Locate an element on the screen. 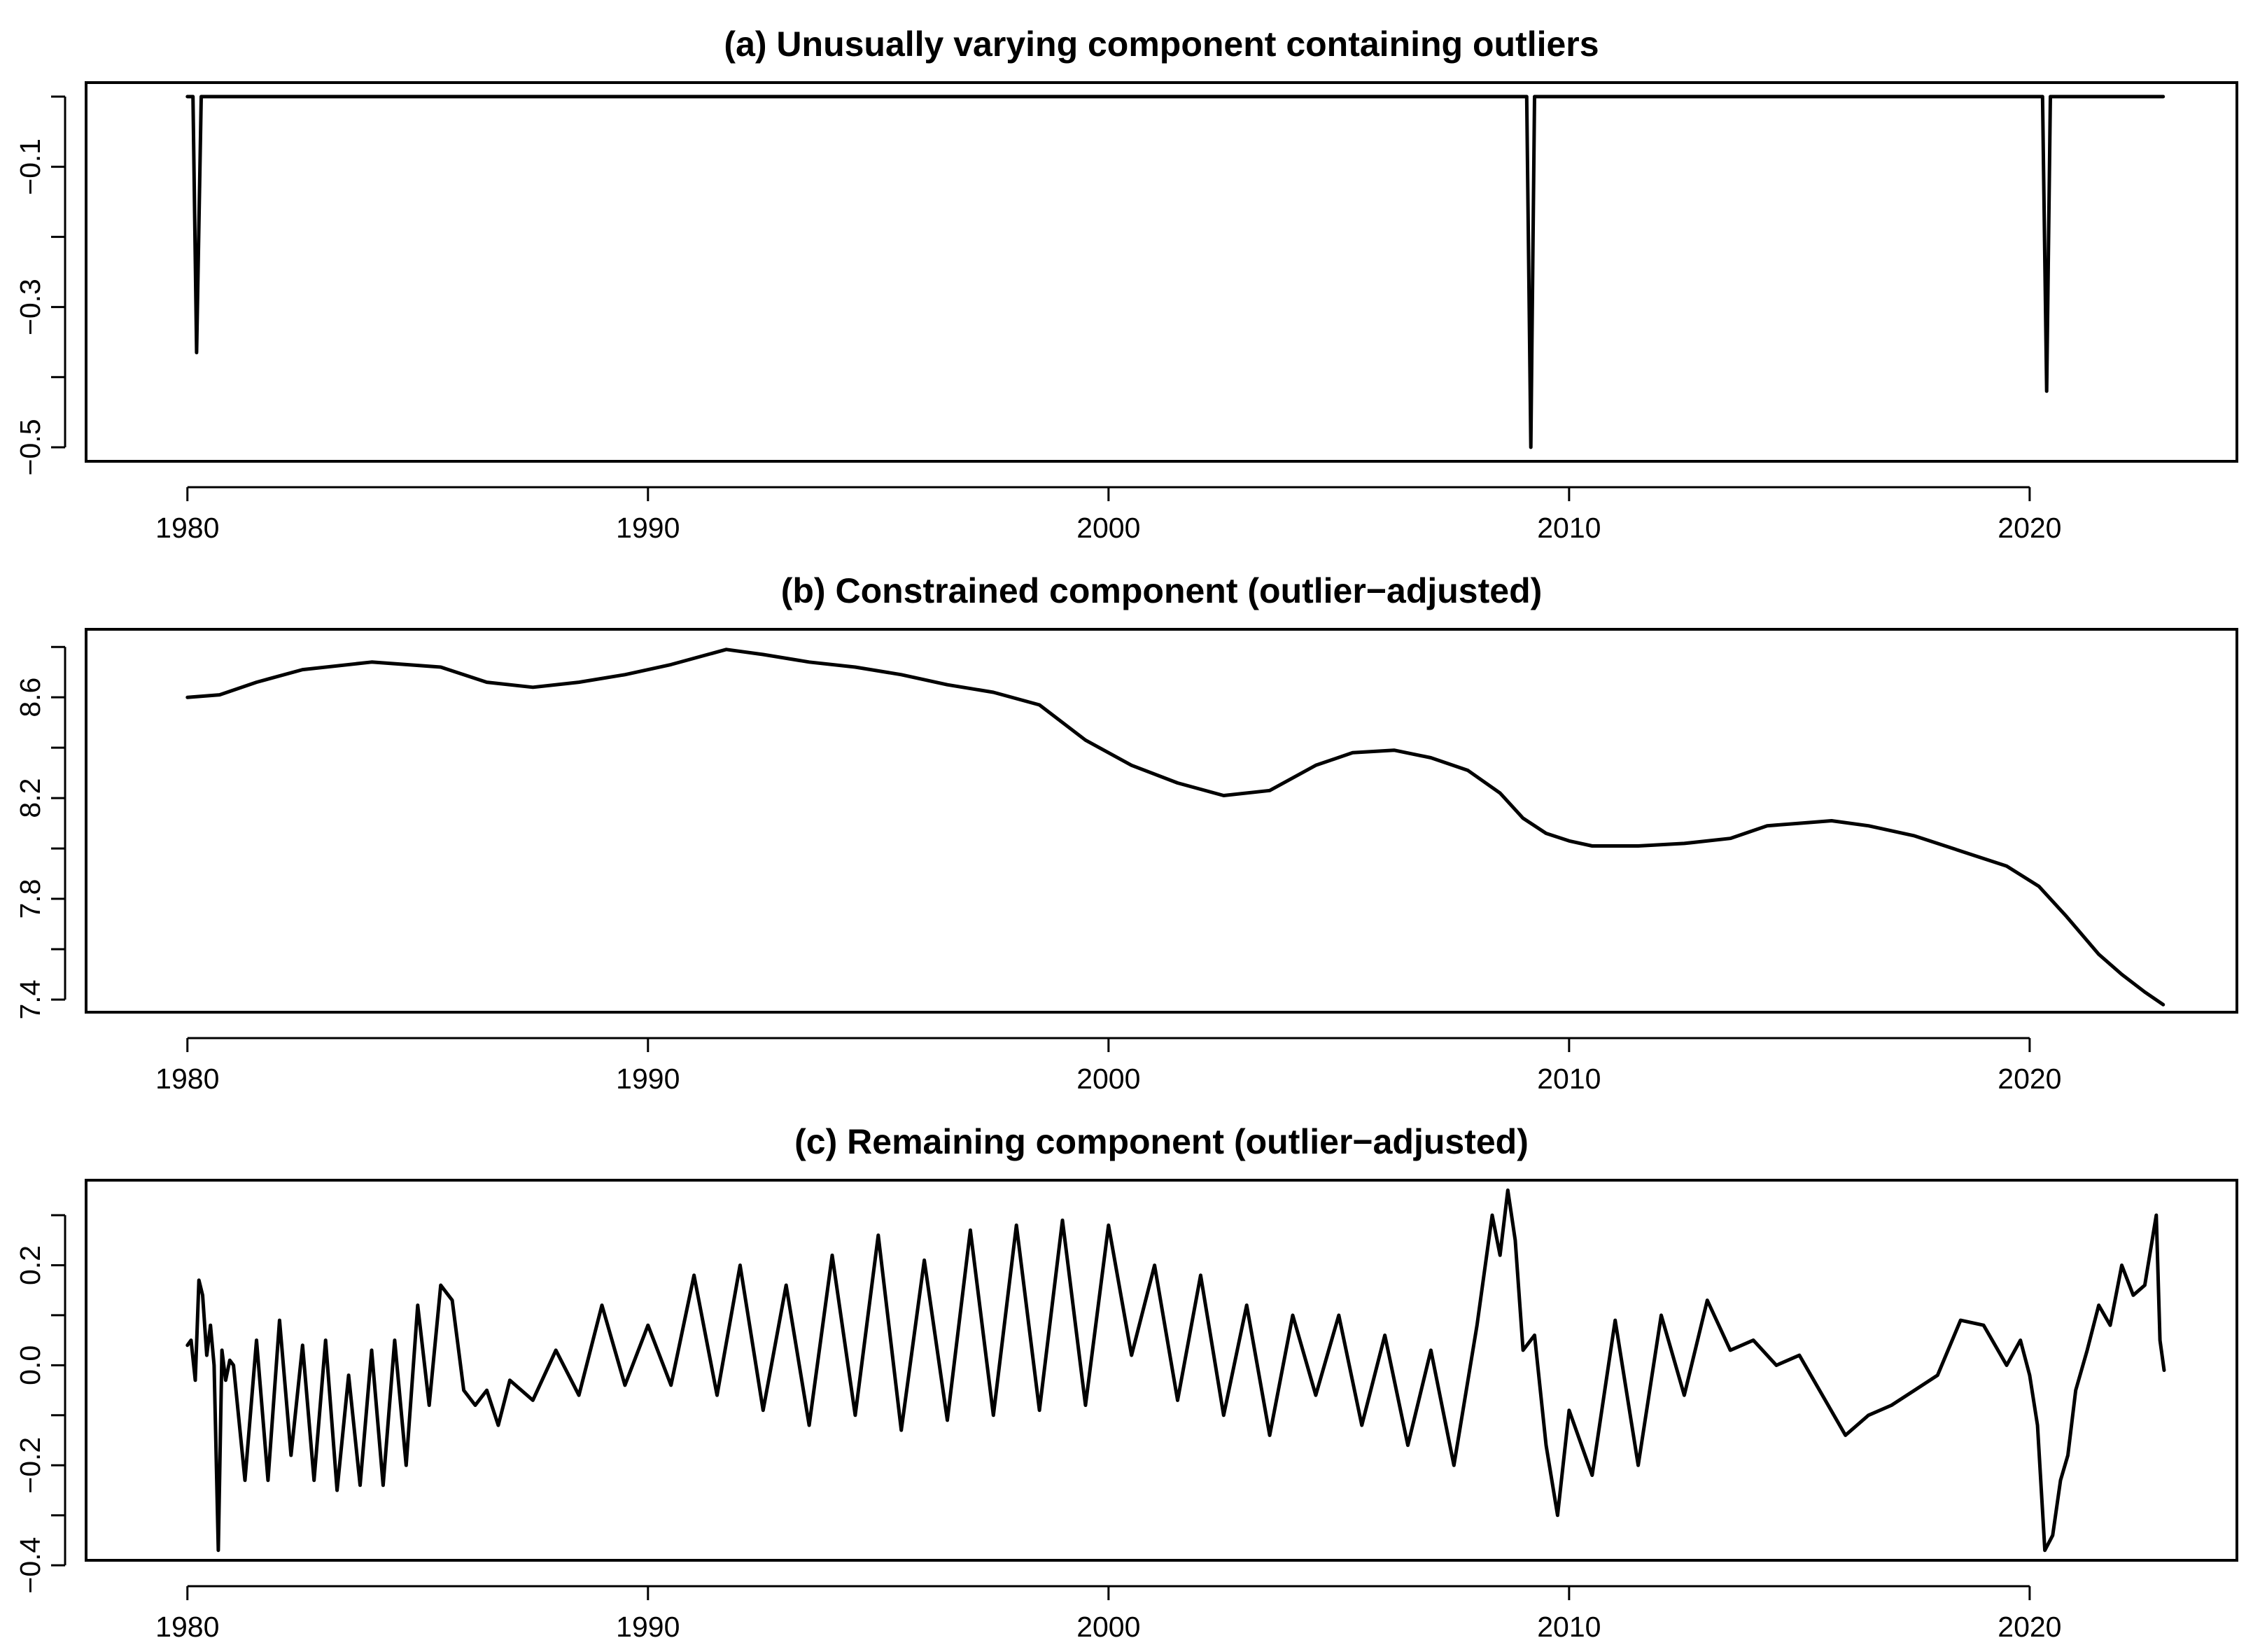 Image resolution: width=2253 pixels, height=1652 pixels. y-tick-label: −0.1 is located at coordinates (30, 167).